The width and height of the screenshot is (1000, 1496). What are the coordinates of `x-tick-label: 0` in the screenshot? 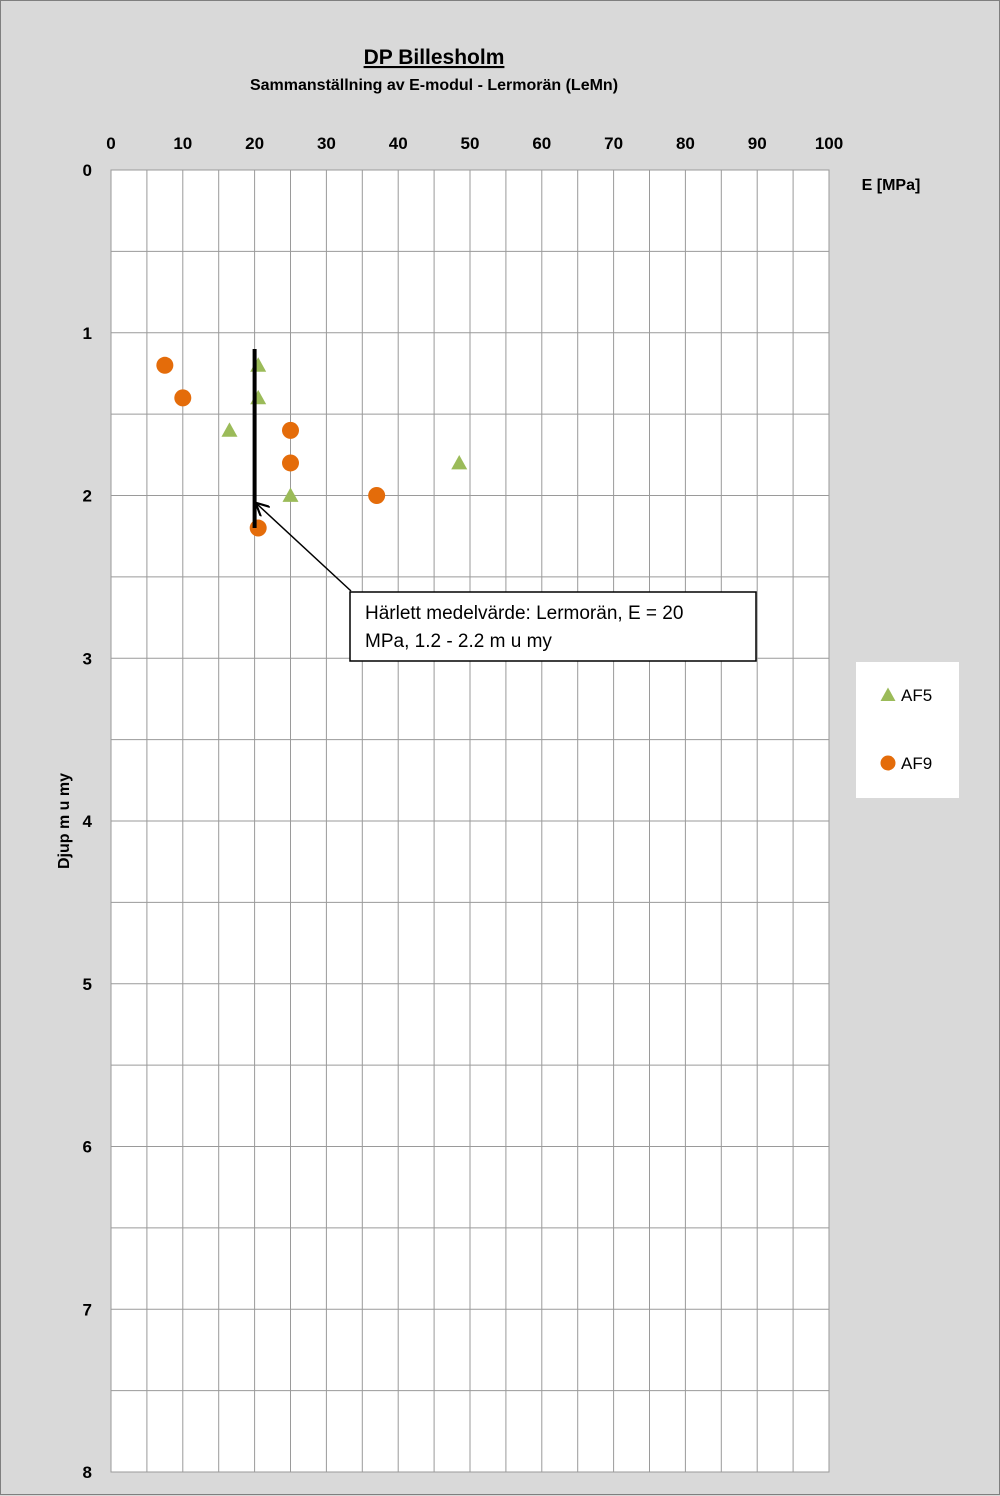 It's located at (110, 143).